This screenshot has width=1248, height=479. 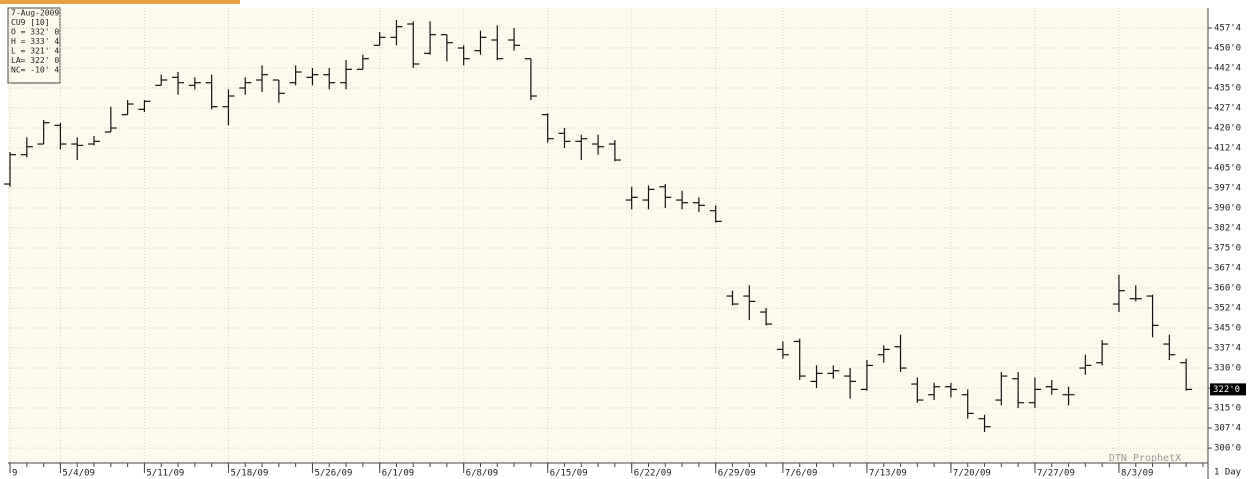 I want to click on watermark: DTN ProphetX, so click(x=1145, y=458).